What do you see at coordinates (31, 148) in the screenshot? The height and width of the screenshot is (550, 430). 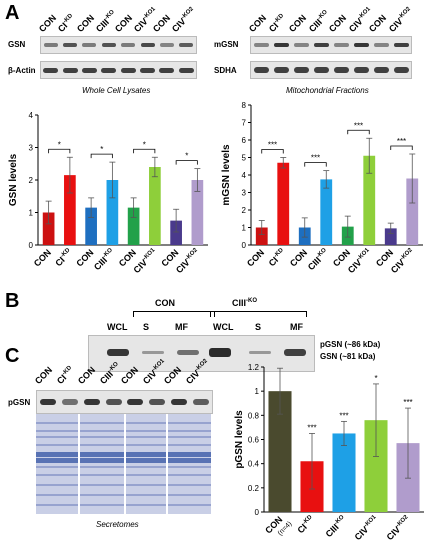 I see `y-tick-label: 3` at bounding box center [31, 148].